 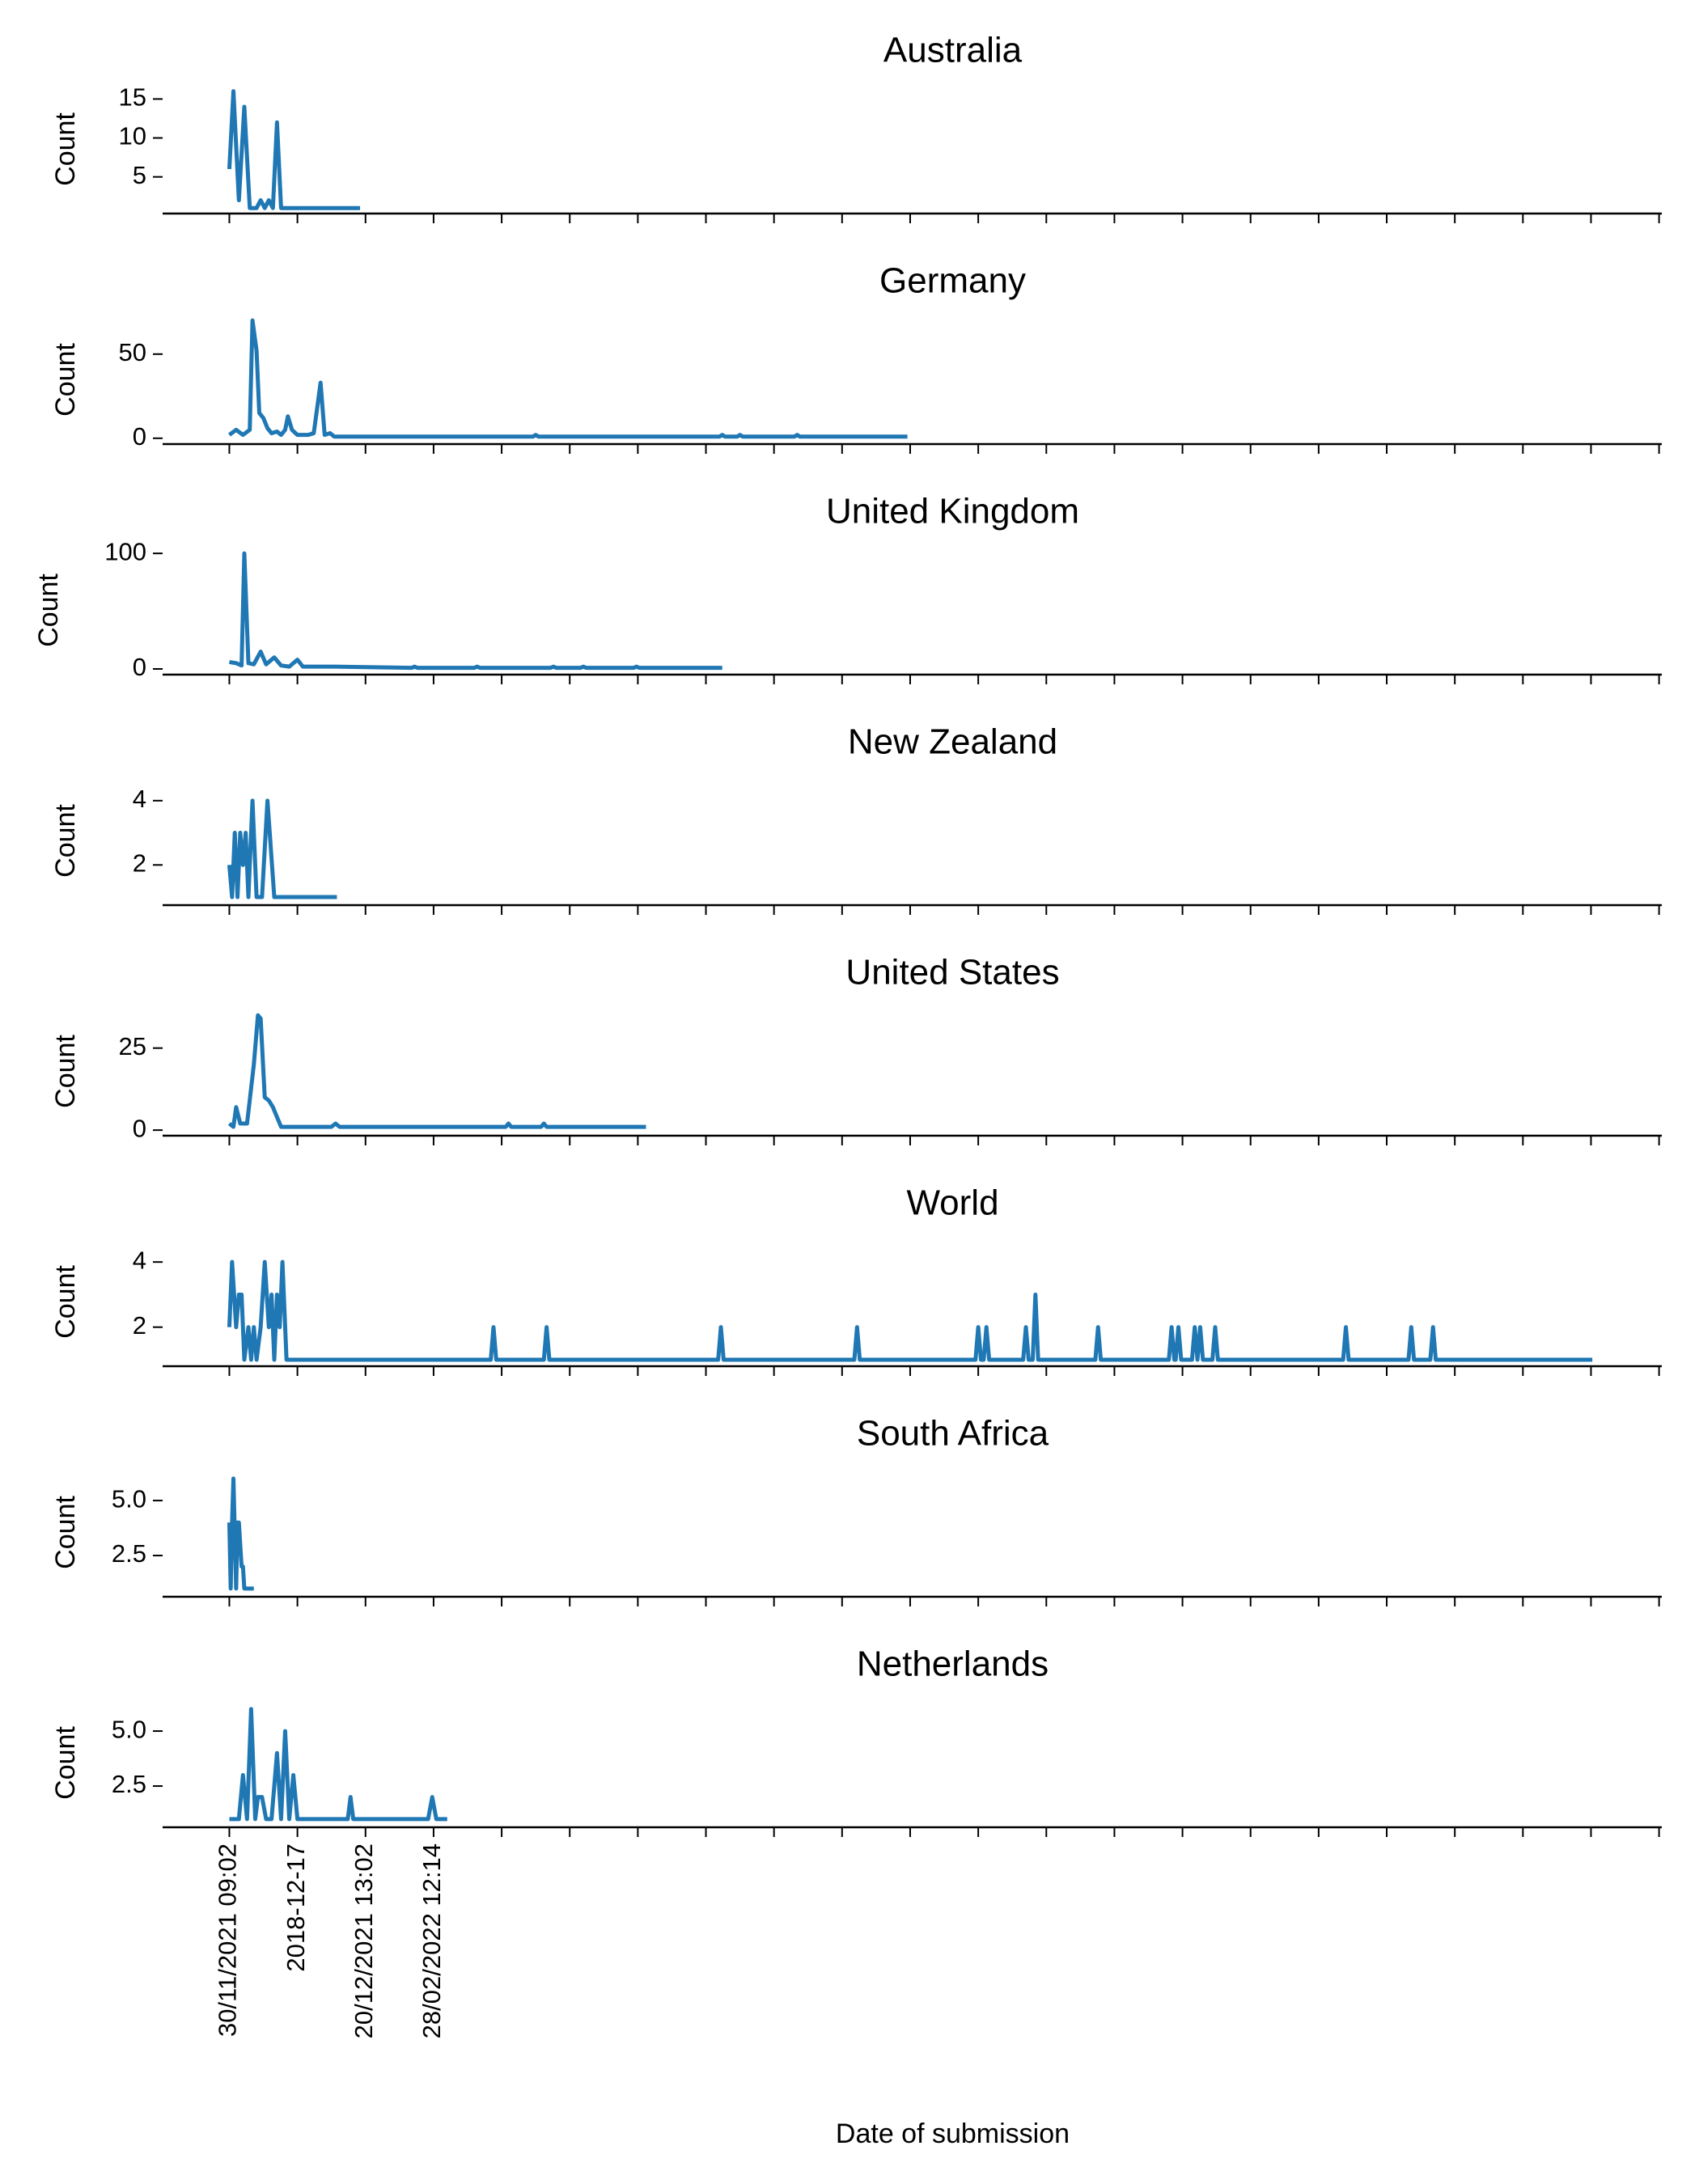 What do you see at coordinates (132, 136) in the screenshot?
I see `y-tick-label: 10` at bounding box center [132, 136].